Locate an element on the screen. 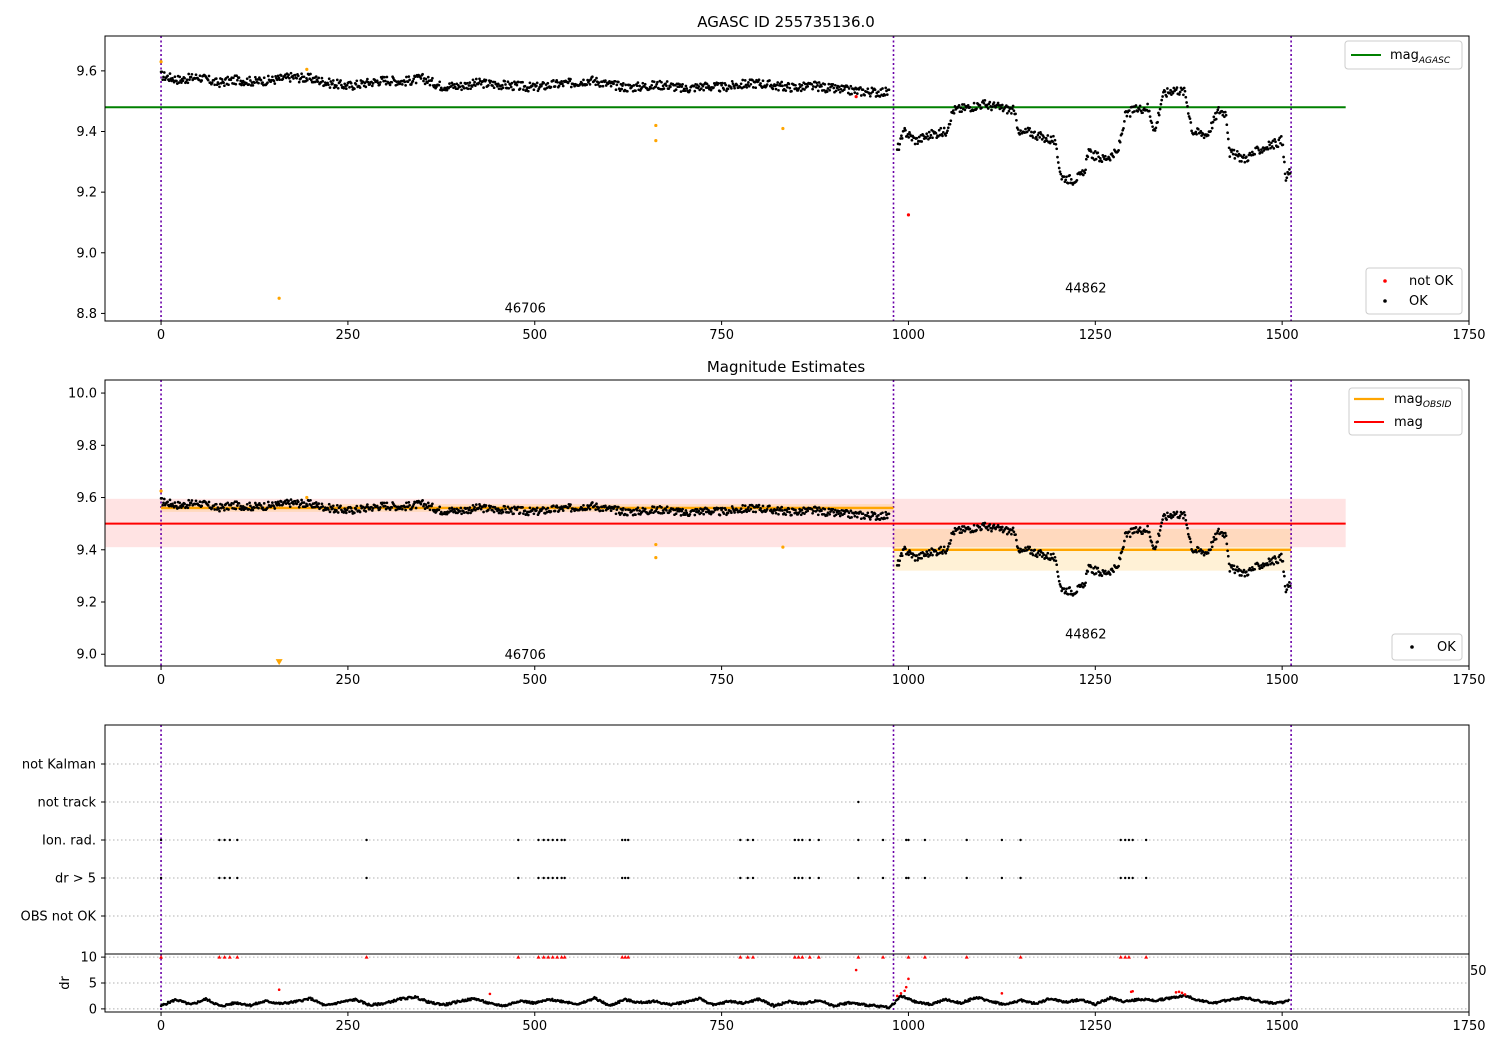  p1-ytick-label: 8.8 is located at coordinates (86, 314).